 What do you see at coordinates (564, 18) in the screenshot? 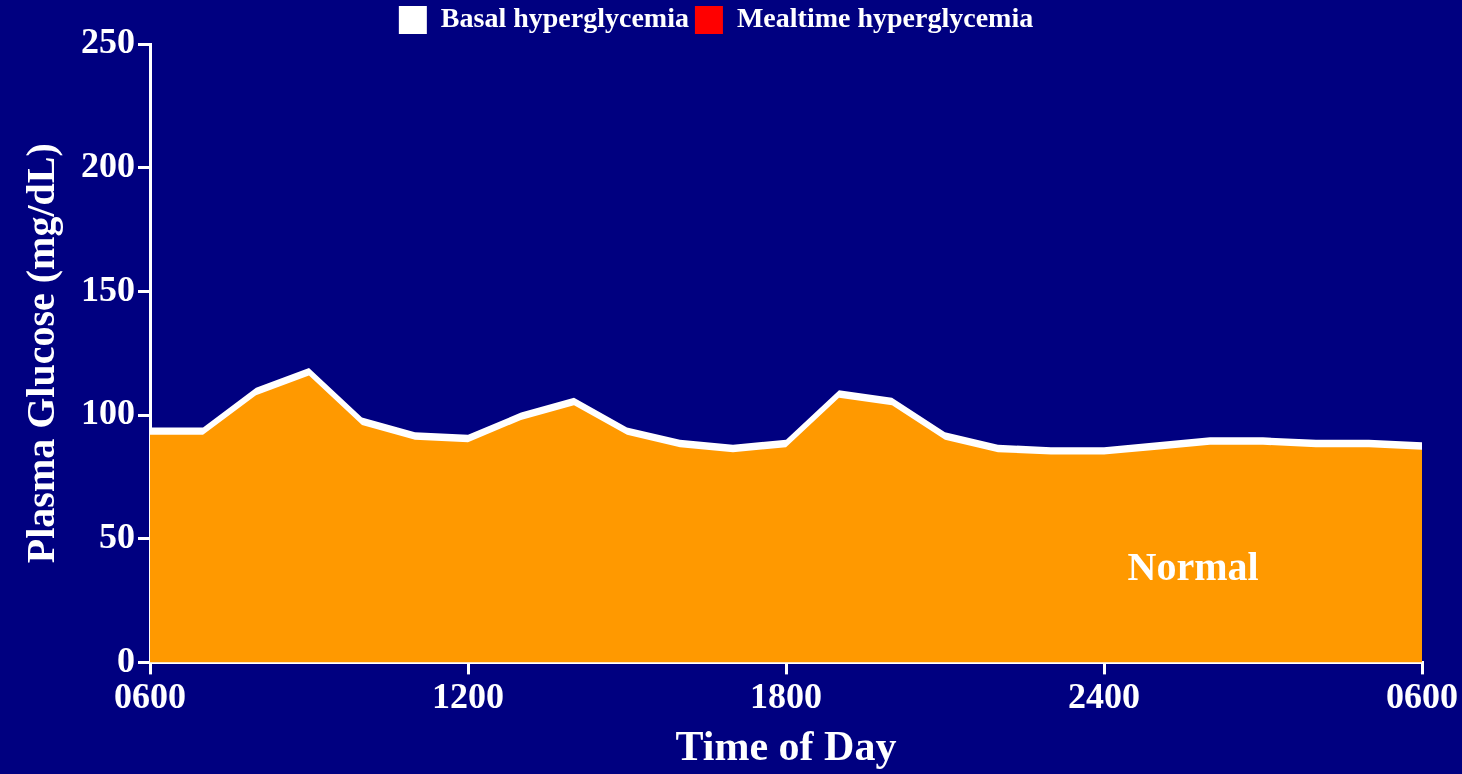
I see `legend-label: Basal hyperglycemia` at bounding box center [564, 18].